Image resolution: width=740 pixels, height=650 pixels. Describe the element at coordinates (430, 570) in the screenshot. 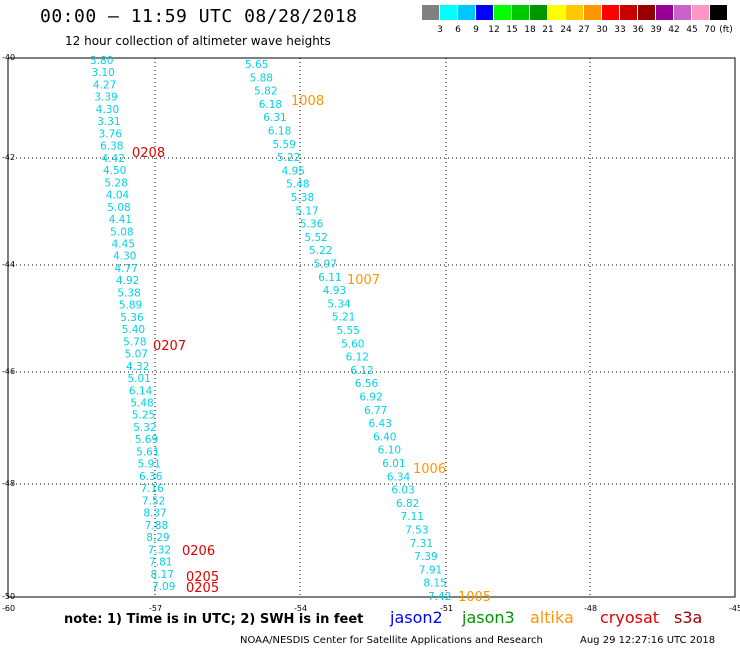

I see `wave-height-value: 7.91` at that location.